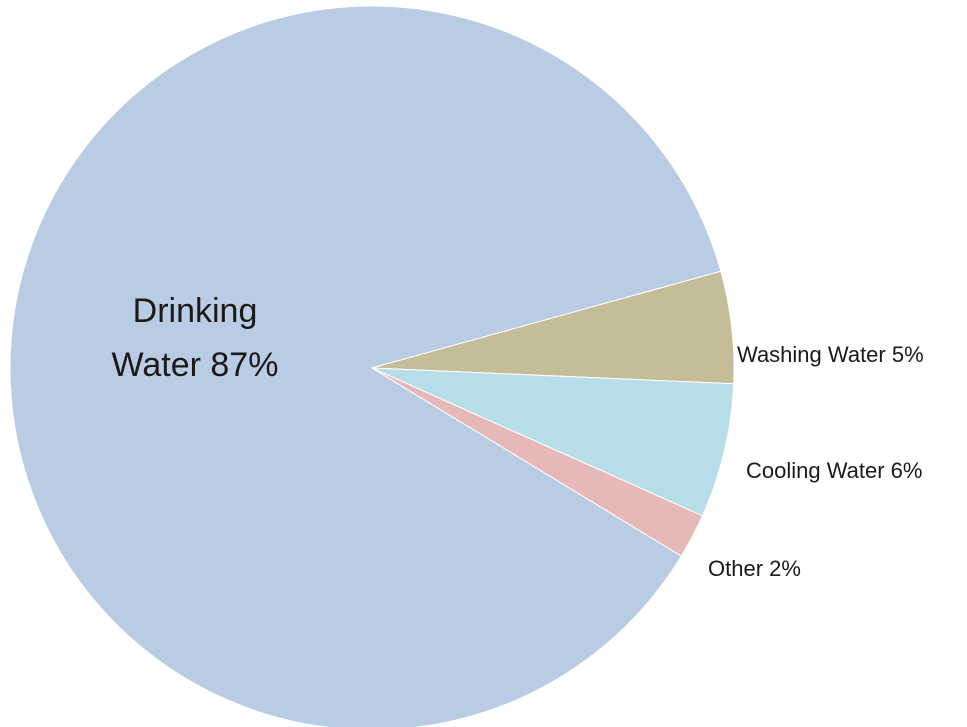  What do you see at coordinates (830, 354) in the screenshot?
I see `slice-label: Washing Water 5%` at bounding box center [830, 354].